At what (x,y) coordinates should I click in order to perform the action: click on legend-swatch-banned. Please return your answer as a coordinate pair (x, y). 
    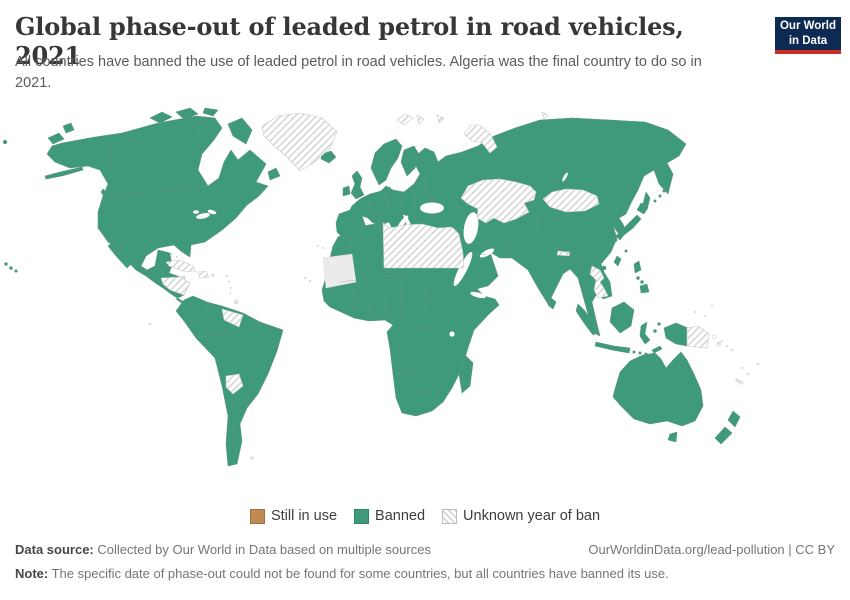
    Looking at the image, I should click on (362, 516).